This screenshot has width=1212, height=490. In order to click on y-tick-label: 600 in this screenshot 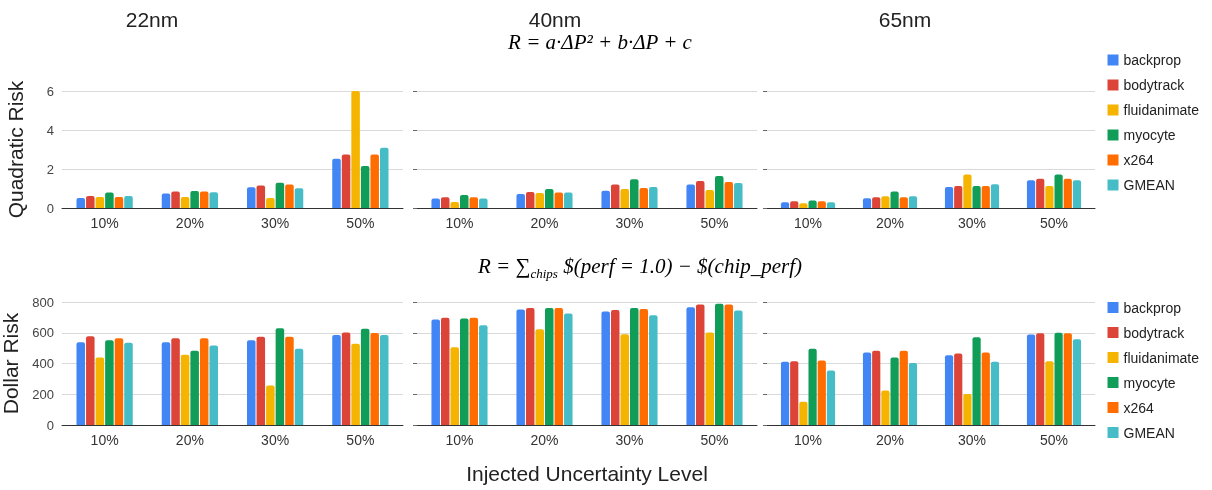, I will do `click(43, 333)`.